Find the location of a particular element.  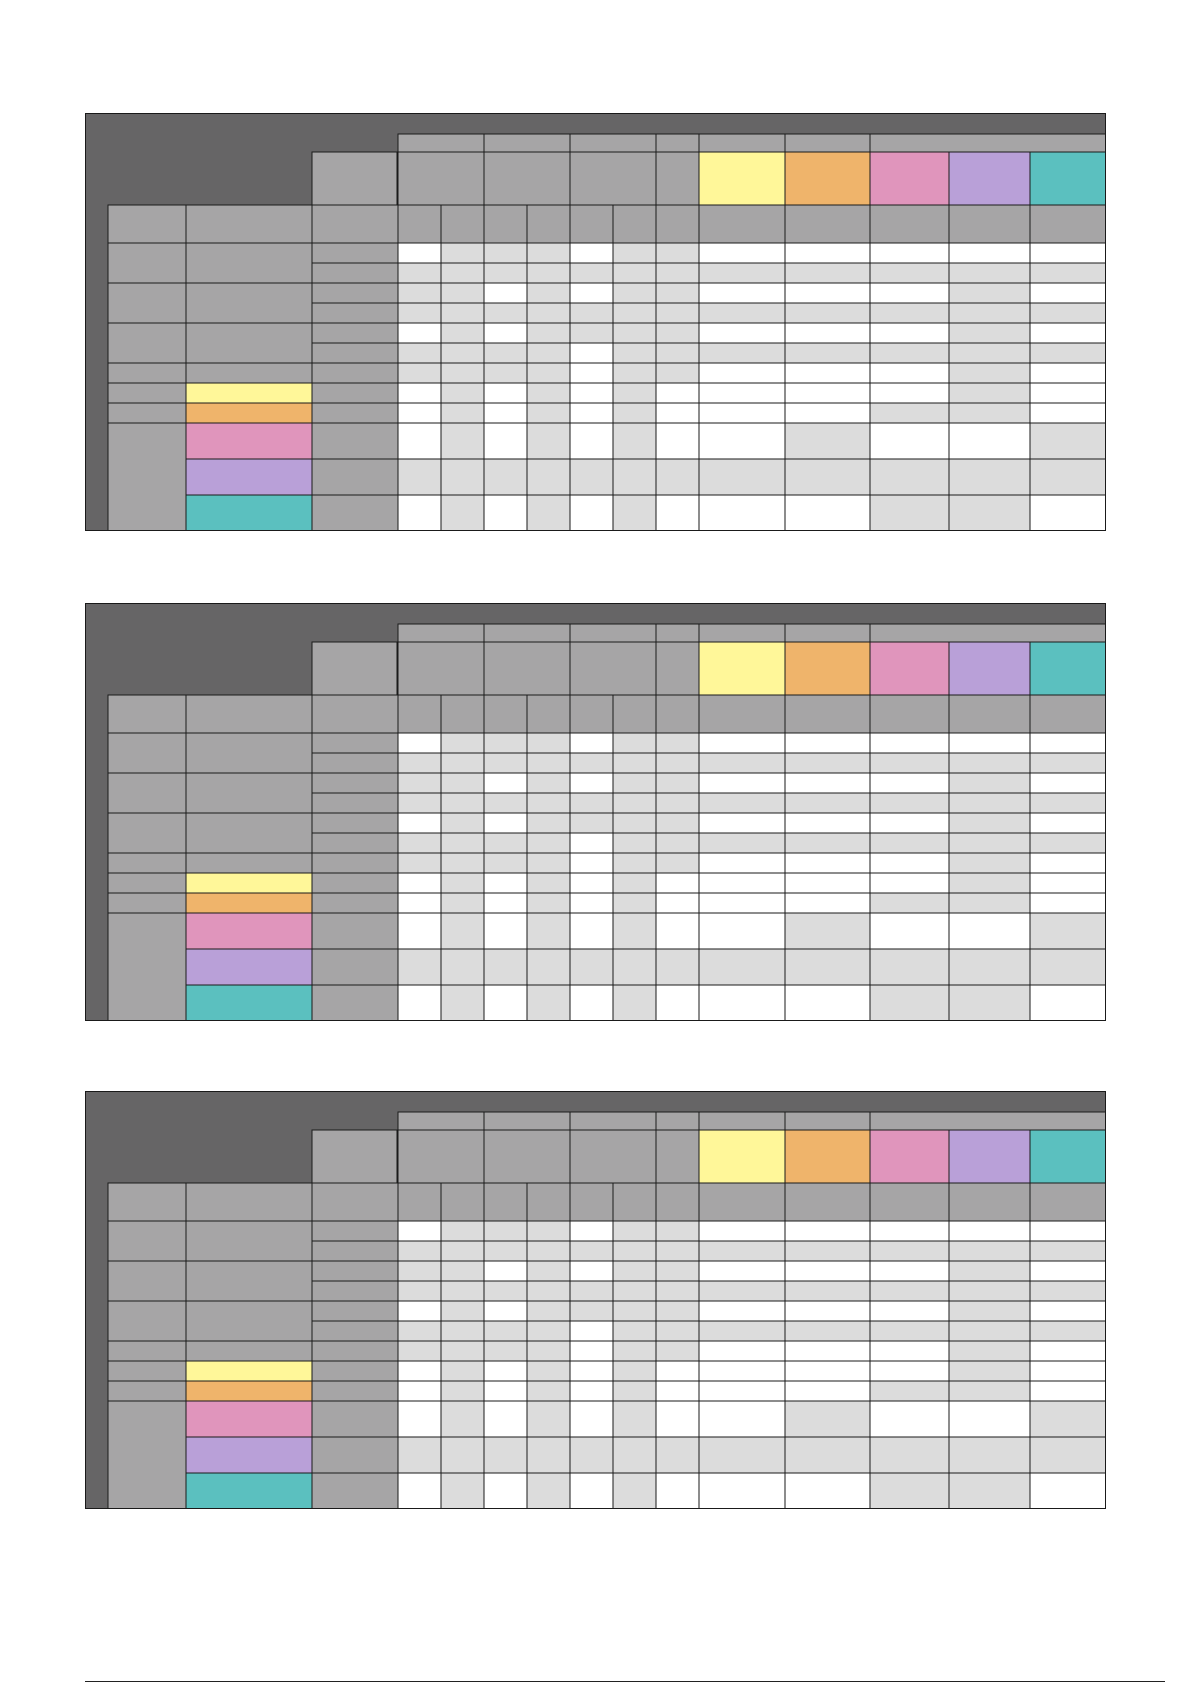

header-color-pink is located at coordinates (909, 668).